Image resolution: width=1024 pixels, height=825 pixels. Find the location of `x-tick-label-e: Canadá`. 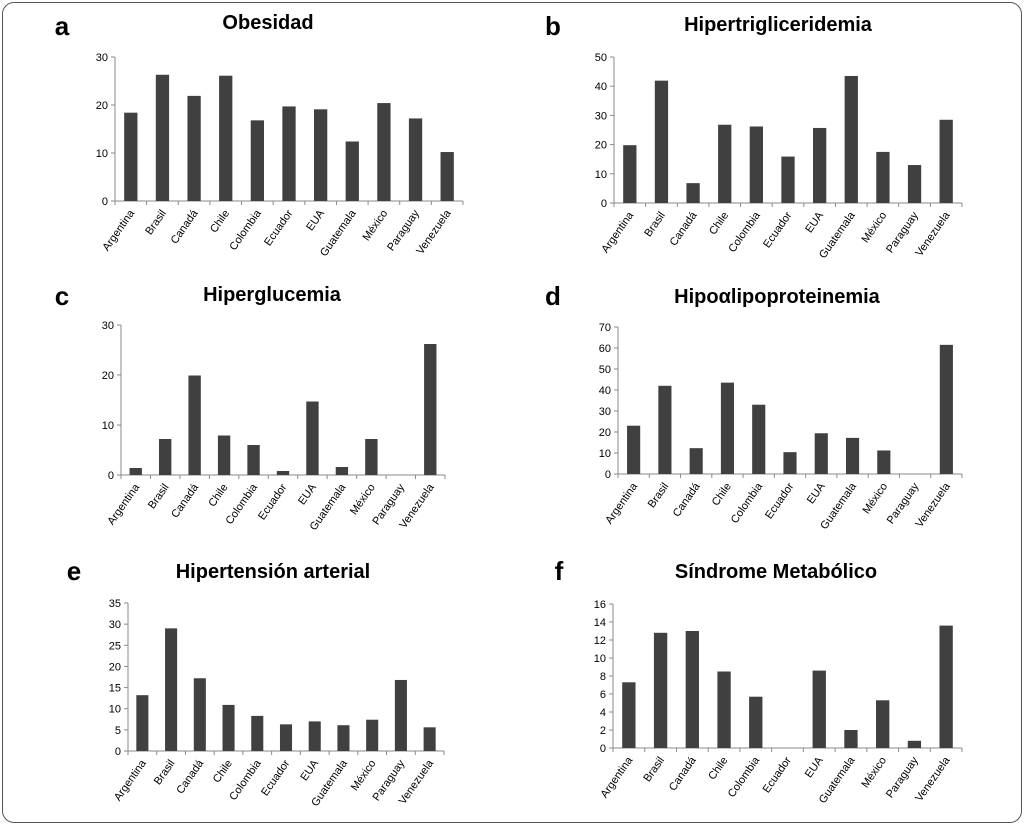

x-tick-label-e: Canadá is located at coordinates (190, 776).